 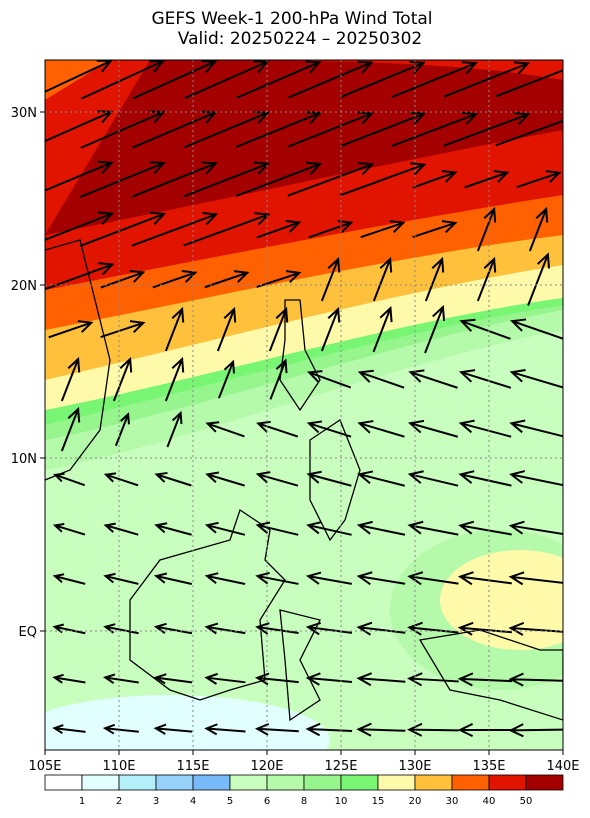 I want to click on colorbar-label: 8, so click(x=304, y=801).